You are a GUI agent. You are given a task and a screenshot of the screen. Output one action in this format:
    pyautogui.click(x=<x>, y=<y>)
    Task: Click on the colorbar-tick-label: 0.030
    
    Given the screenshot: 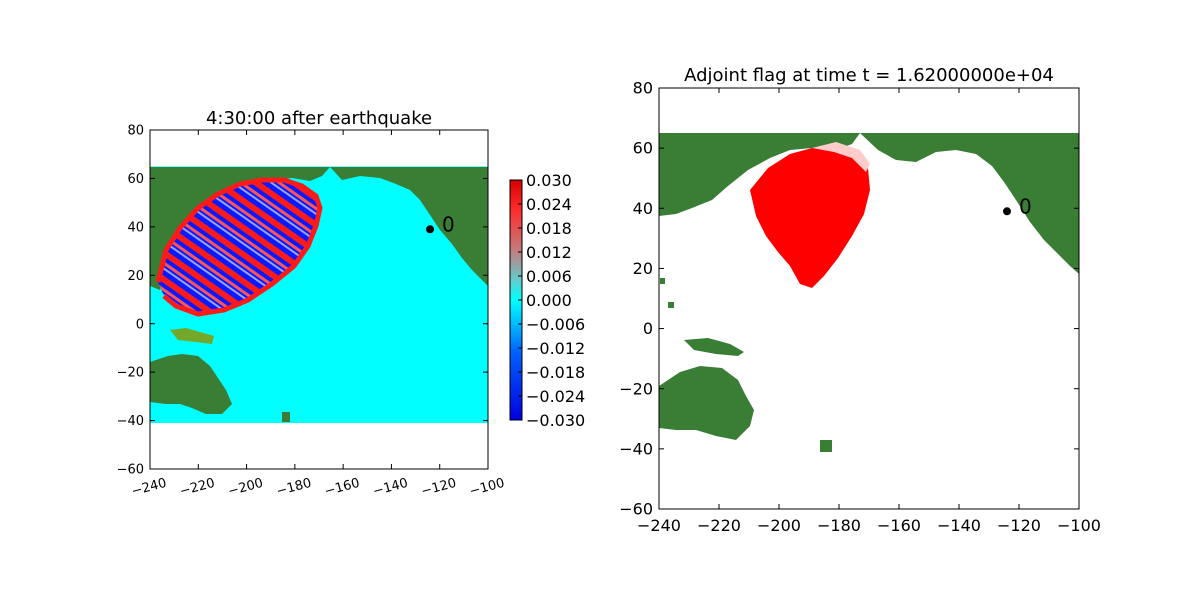 What is the action you would take?
    pyautogui.click(x=549, y=180)
    